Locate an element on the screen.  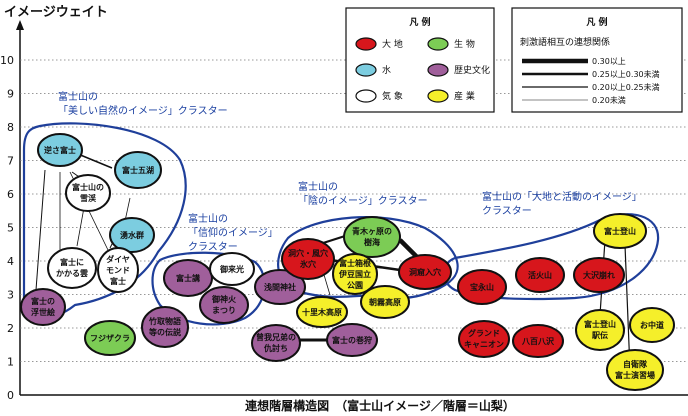
legend-link-item: 0.30以上 is located at coordinates (574, 61).